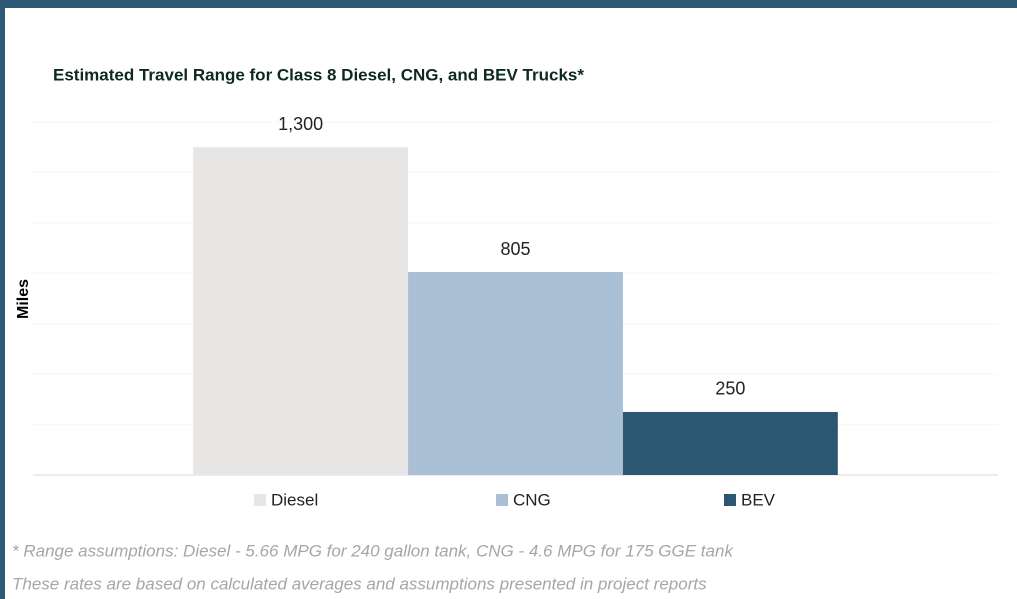 The height and width of the screenshot is (599, 1017). What do you see at coordinates (758, 499) in the screenshot?
I see `legend-label: BEV` at bounding box center [758, 499].